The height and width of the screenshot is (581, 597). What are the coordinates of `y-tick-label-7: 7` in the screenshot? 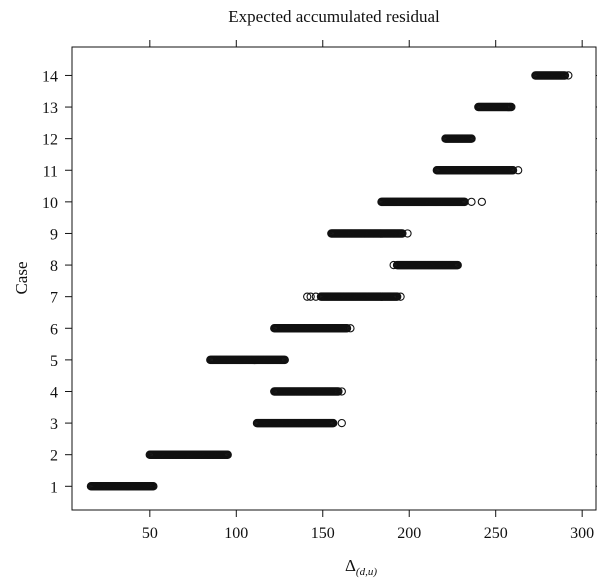 It's located at (54, 298).